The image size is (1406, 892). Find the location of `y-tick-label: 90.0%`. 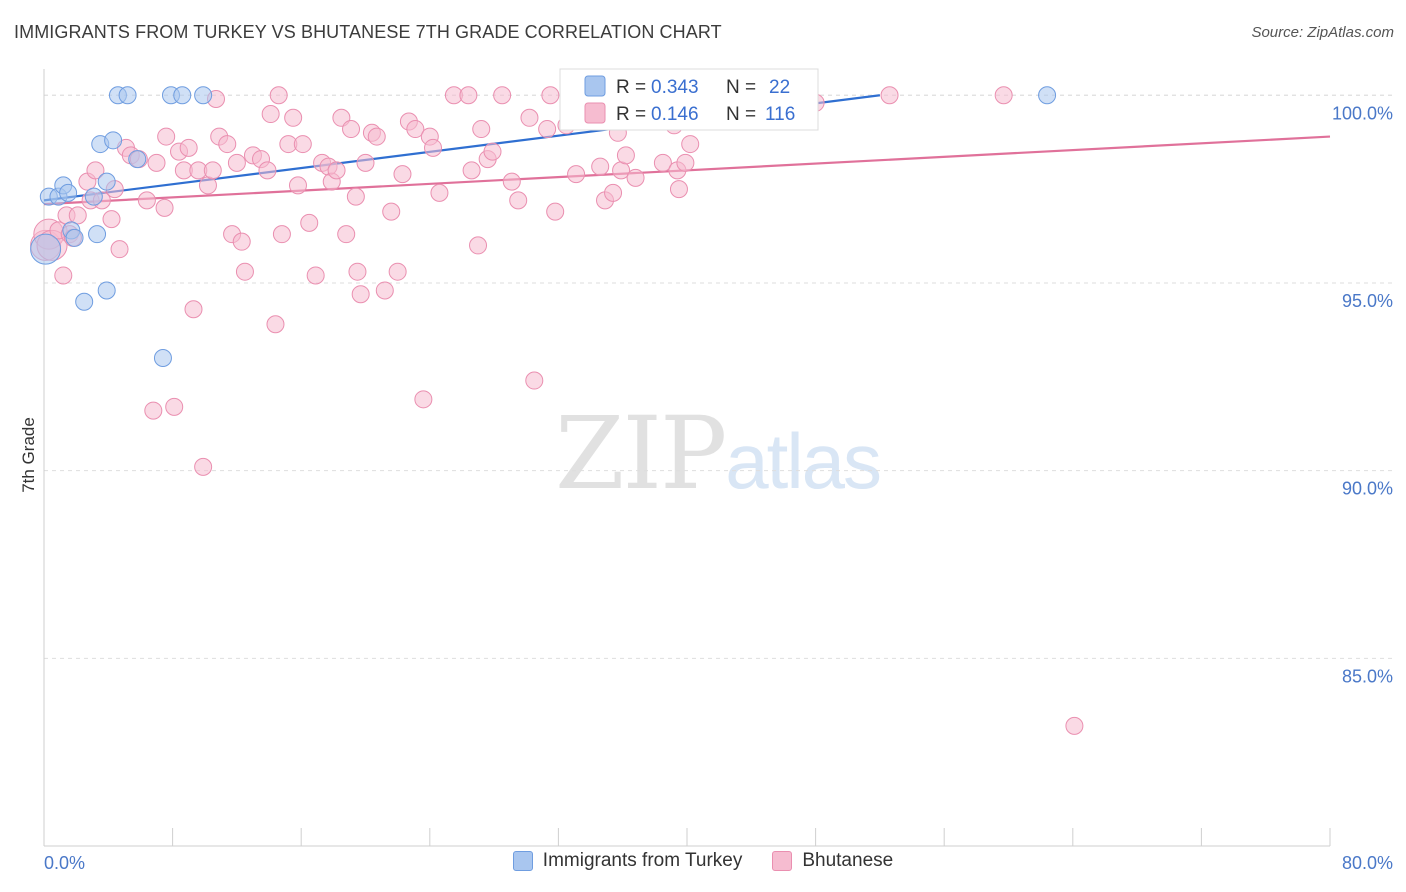

y-tick-label: 90.0% is located at coordinates (1367, 489).